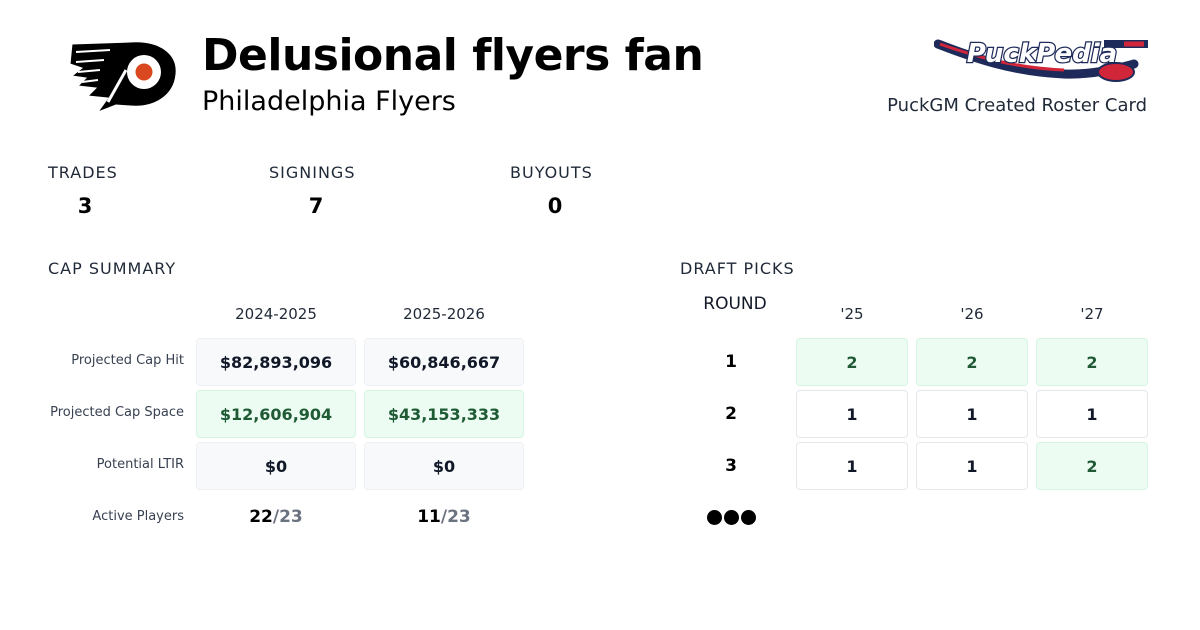 Image resolution: width=1200 pixels, height=630 pixels. I want to click on puckpedia-logo-icon: PuckPedia, so click(1041, 60).